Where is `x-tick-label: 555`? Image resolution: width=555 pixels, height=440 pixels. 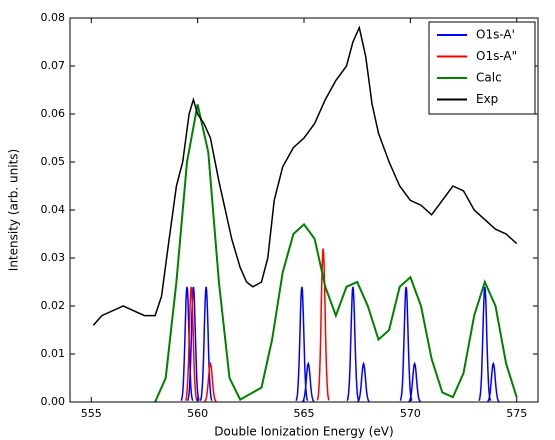
x-tick-label: 555 is located at coordinates (91, 413).